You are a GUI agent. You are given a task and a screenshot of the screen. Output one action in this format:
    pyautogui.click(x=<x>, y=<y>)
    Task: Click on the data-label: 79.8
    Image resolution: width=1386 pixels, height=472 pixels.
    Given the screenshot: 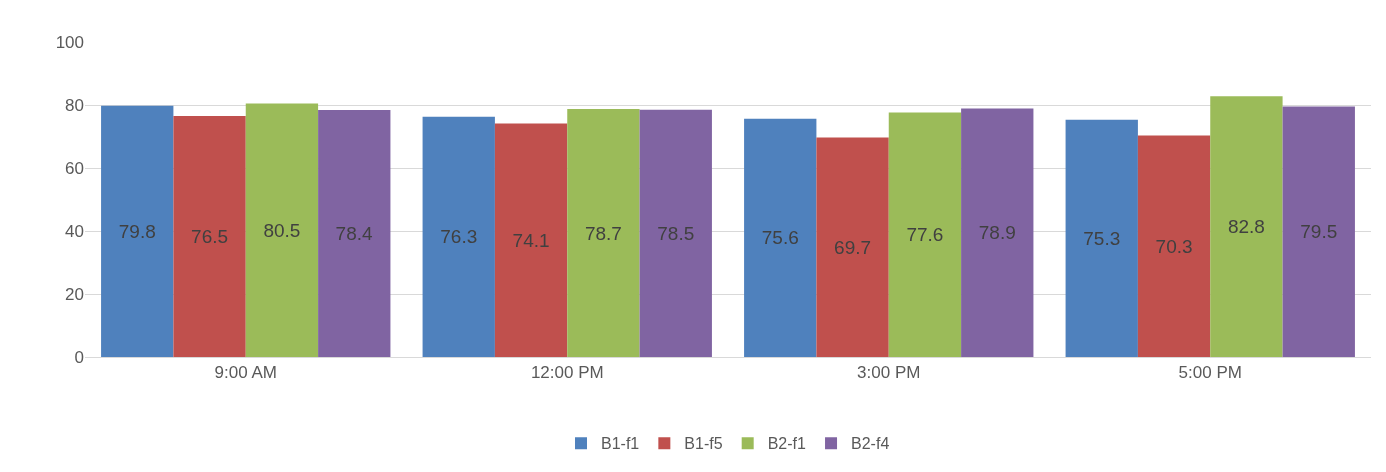 What is the action you would take?
    pyautogui.click(x=137, y=231)
    